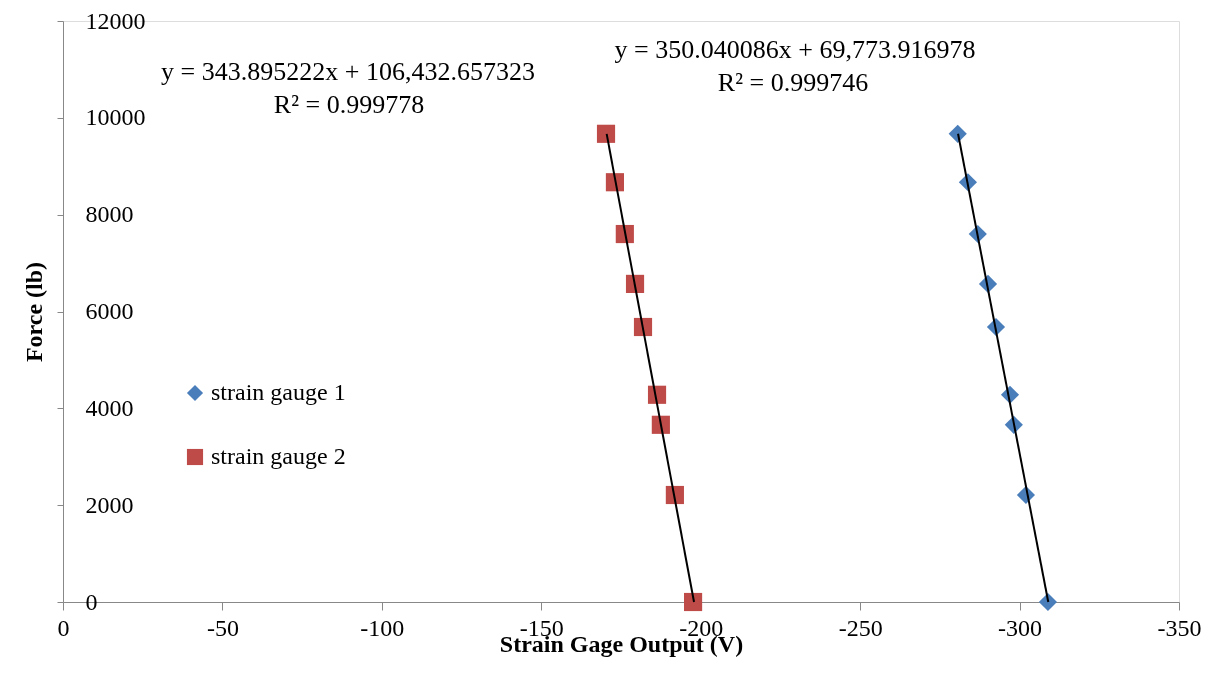 Image resolution: width=1222 pixels, height=684 pixels. Describe the element at coordinates (109, 504) in the screenshot. I see `y-tick-label: 2000` at that location.